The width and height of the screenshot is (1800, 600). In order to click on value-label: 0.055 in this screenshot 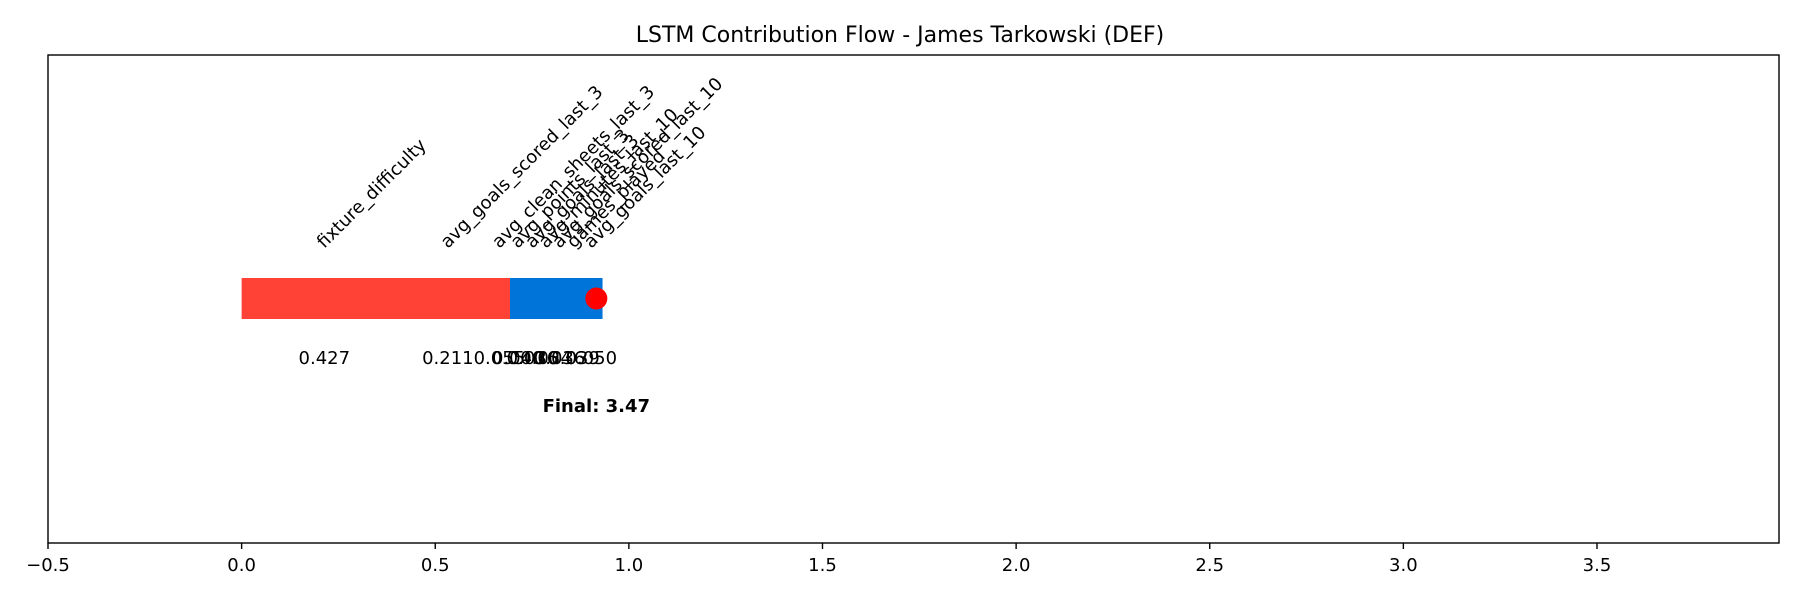, I will do `click(500, 358)`.